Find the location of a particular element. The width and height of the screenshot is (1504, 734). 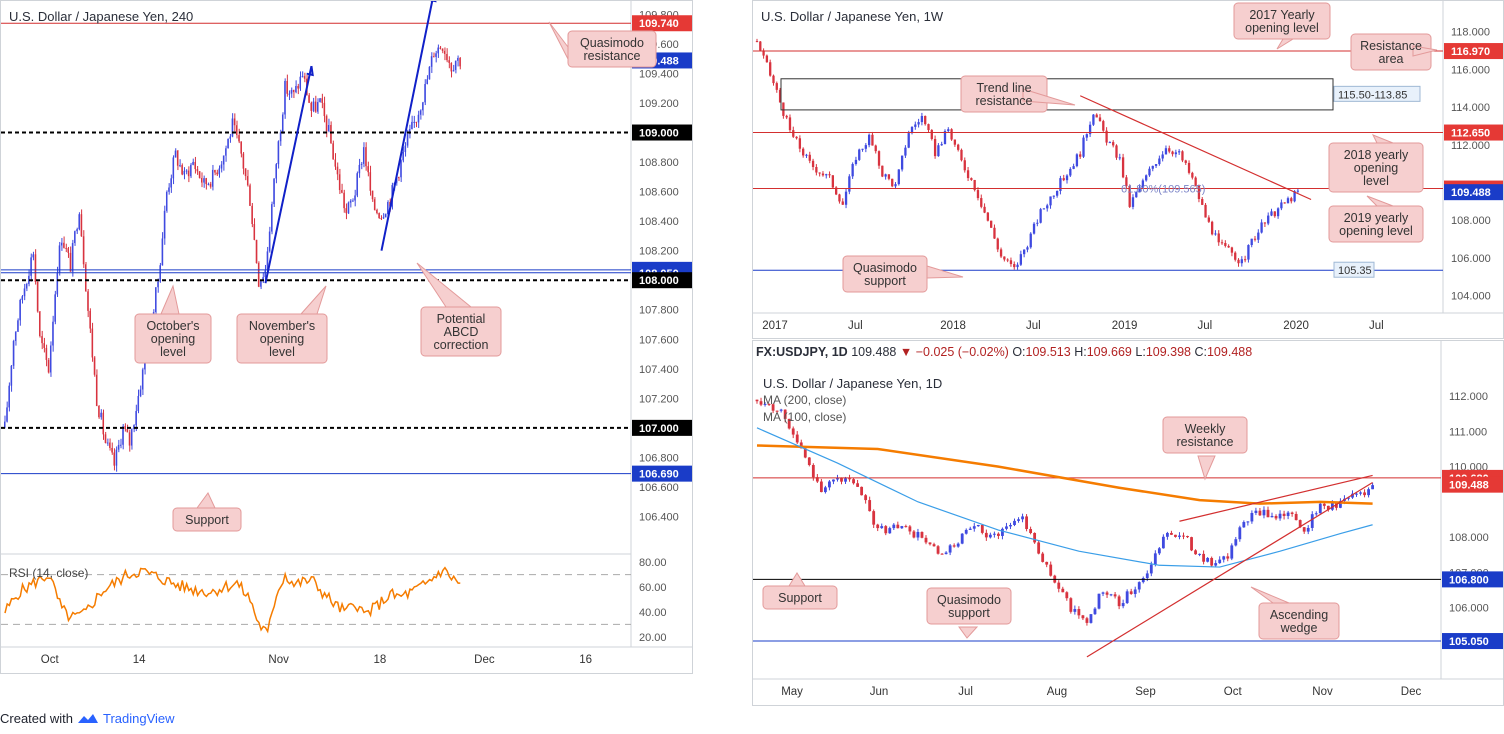

x-tick-label: 2017 is located at coordinates (775, 326).